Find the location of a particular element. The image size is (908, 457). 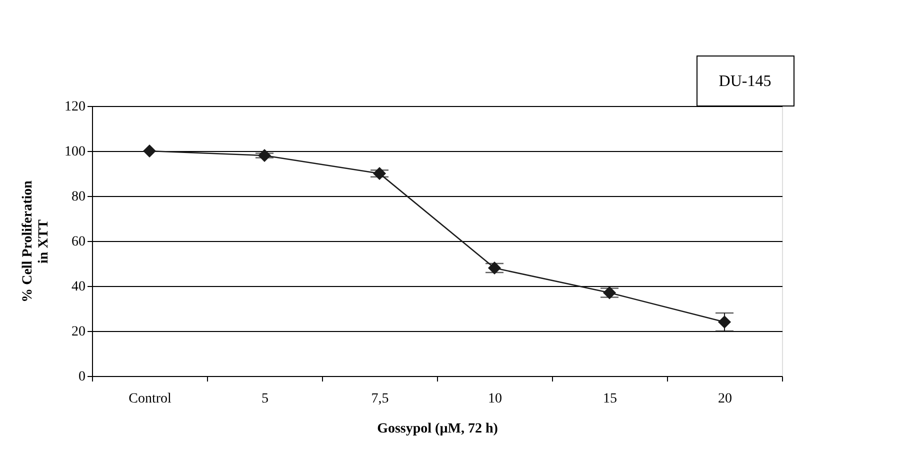

x-axis-title: Gossypol (µM, 72 h) is located at coordinates (437, 429).